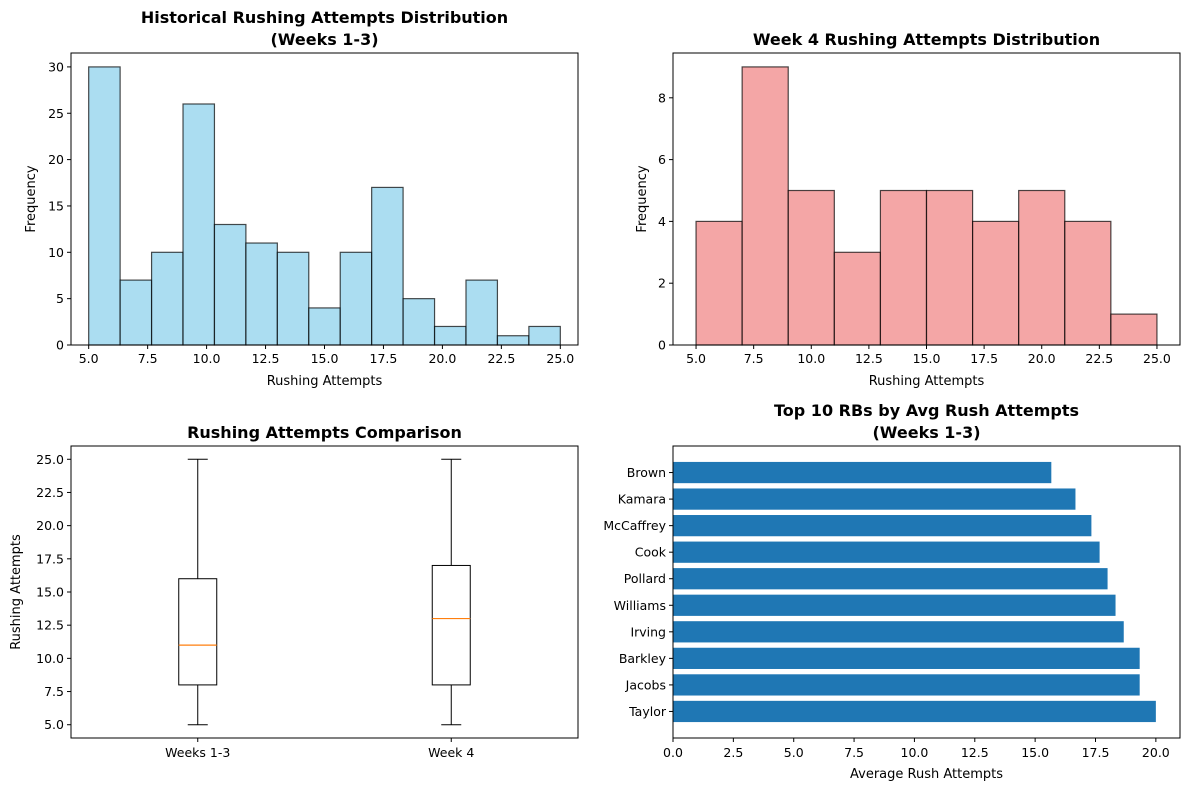 Image resolution: width=1189 pixels, height=790 pixels. Describe the element at coordinates (54, 691) in the screenshot. I see `y-tick-label: 7.5` at that location.